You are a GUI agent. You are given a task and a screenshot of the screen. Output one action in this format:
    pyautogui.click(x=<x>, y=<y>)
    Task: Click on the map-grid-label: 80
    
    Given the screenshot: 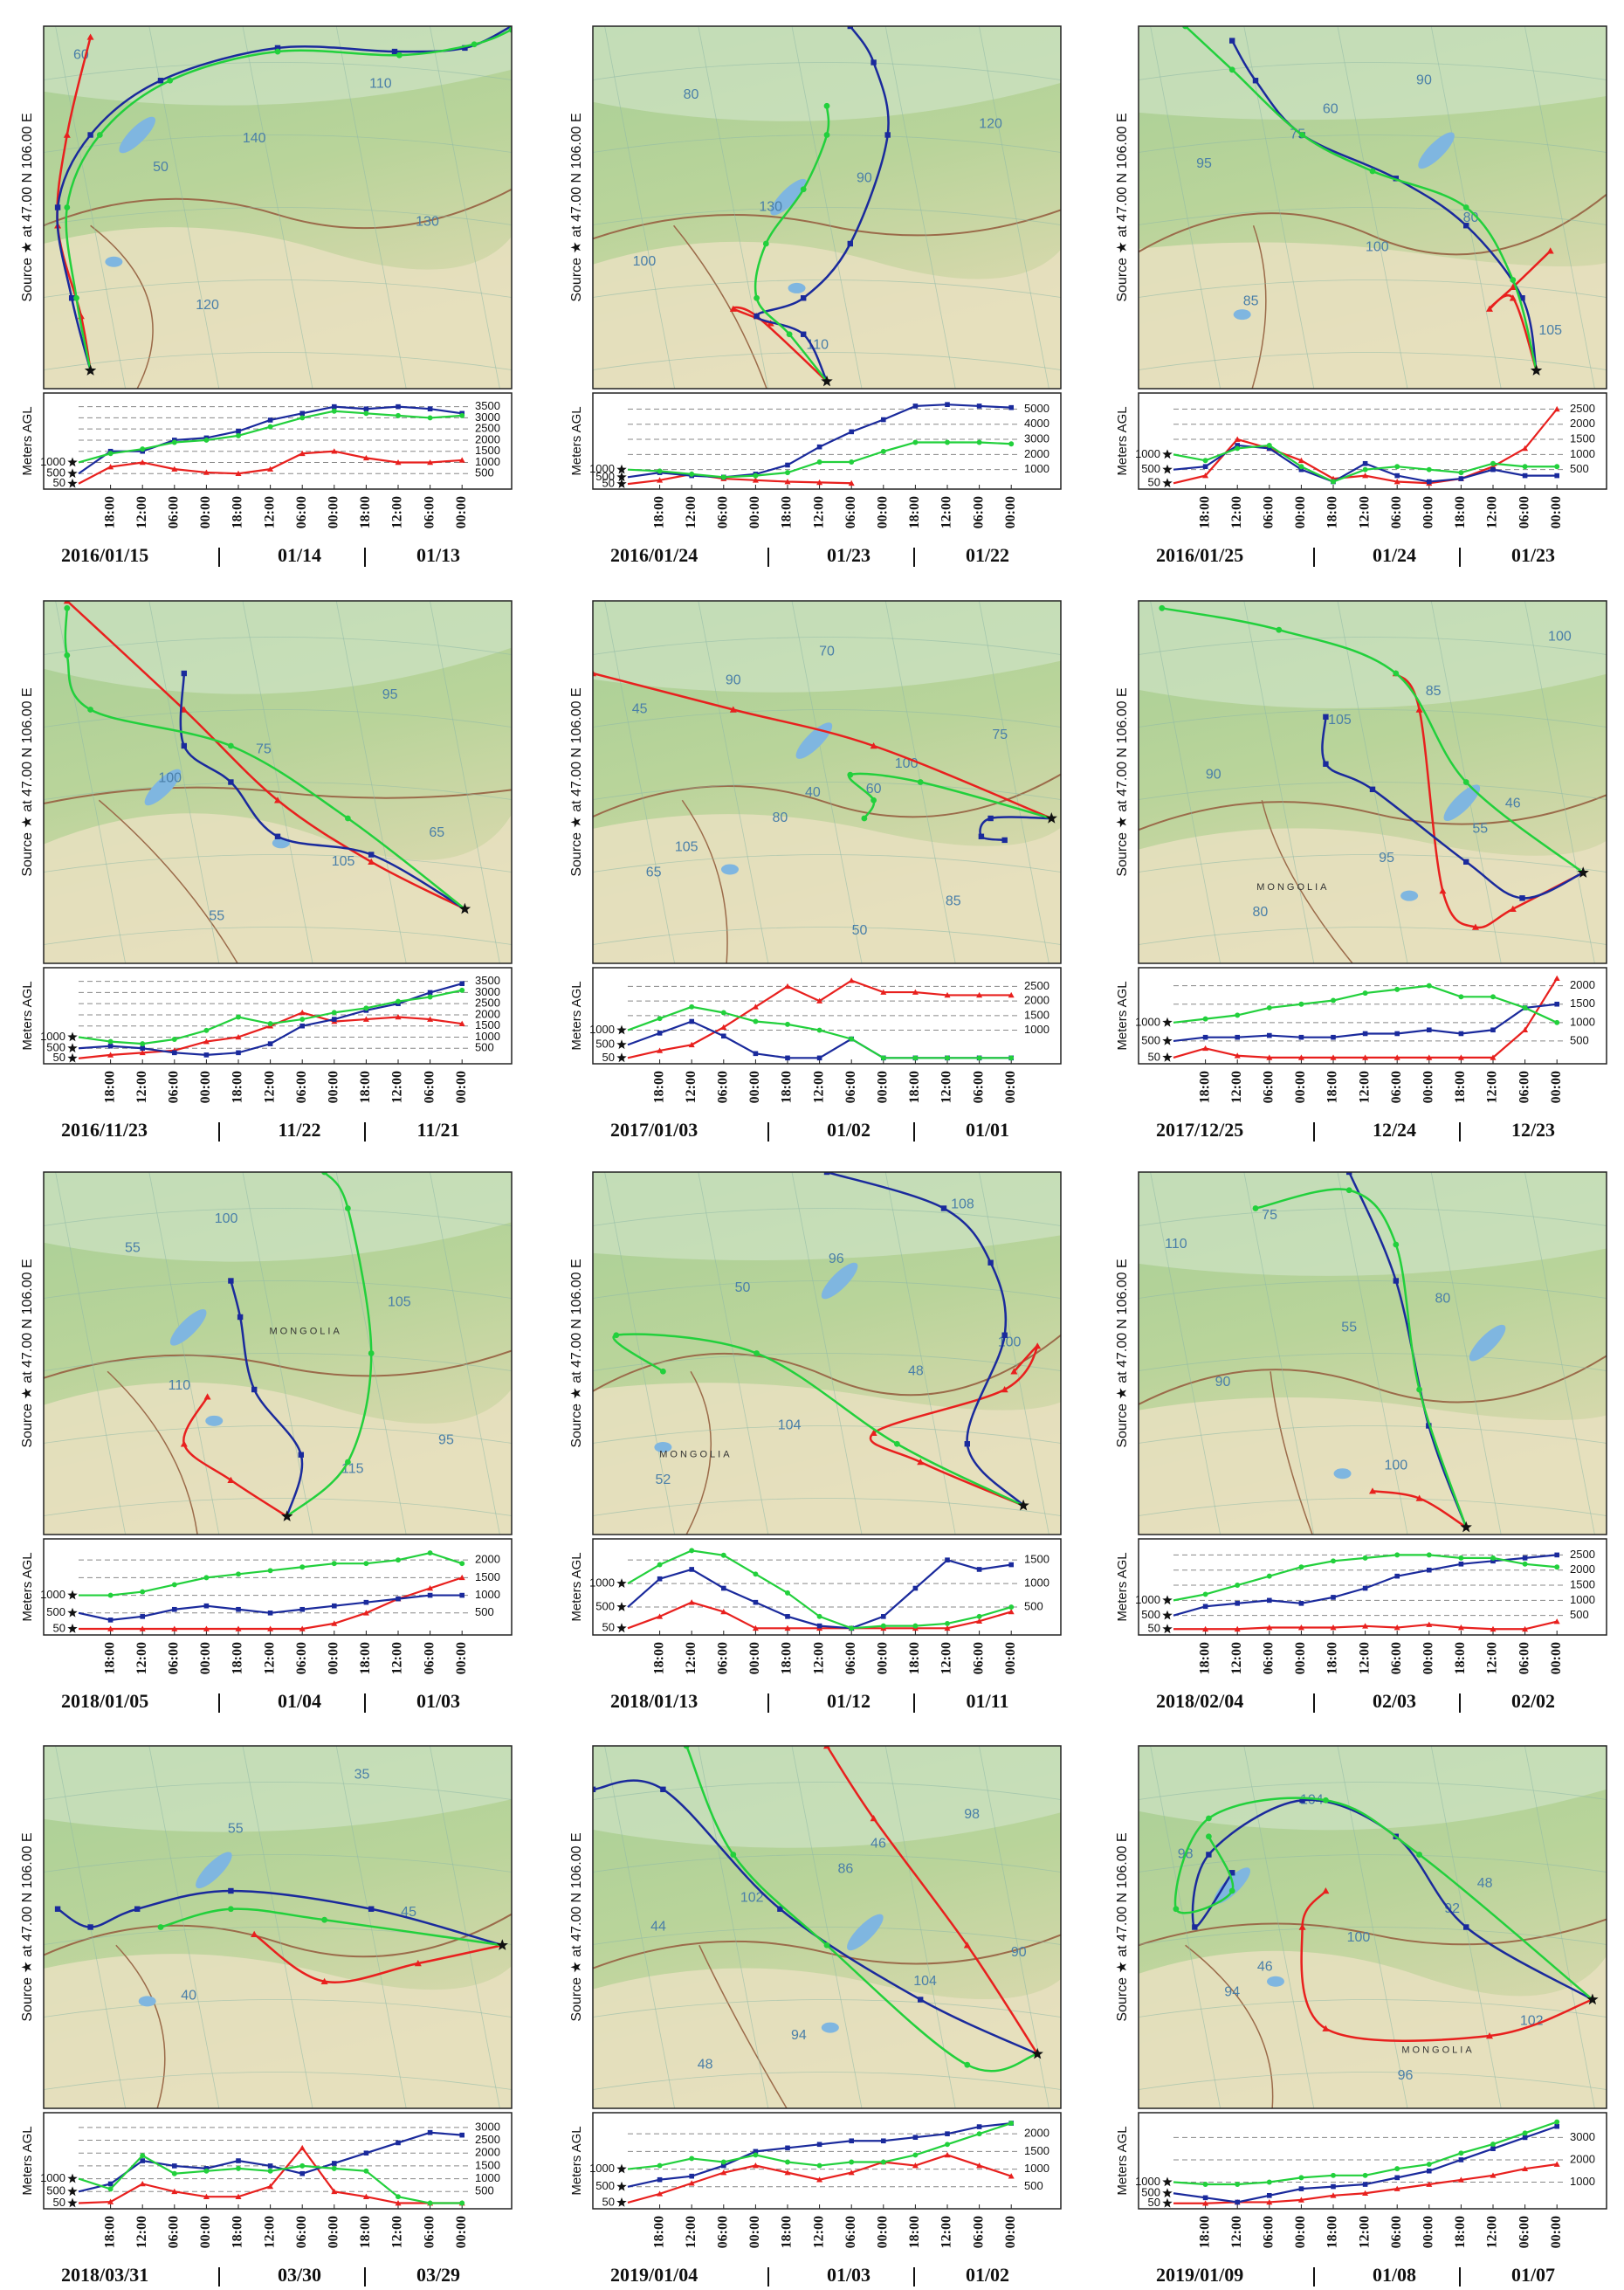 What is the action you would take?
    pyautogui.click(x=691, y=94)
    